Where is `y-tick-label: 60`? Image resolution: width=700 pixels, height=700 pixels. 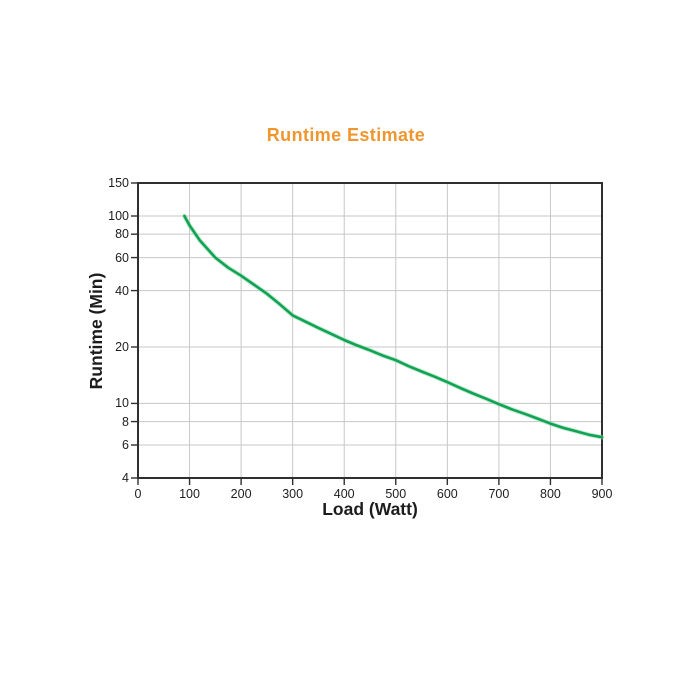 y-tick-label: 60 is located at coordinates (122, 257).